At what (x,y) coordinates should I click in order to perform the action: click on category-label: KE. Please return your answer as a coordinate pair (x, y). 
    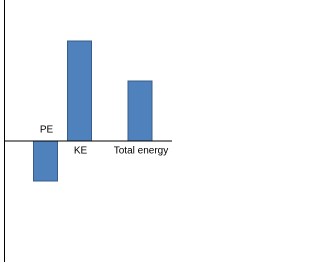
    Looking at the image, I should click on (81, 151).